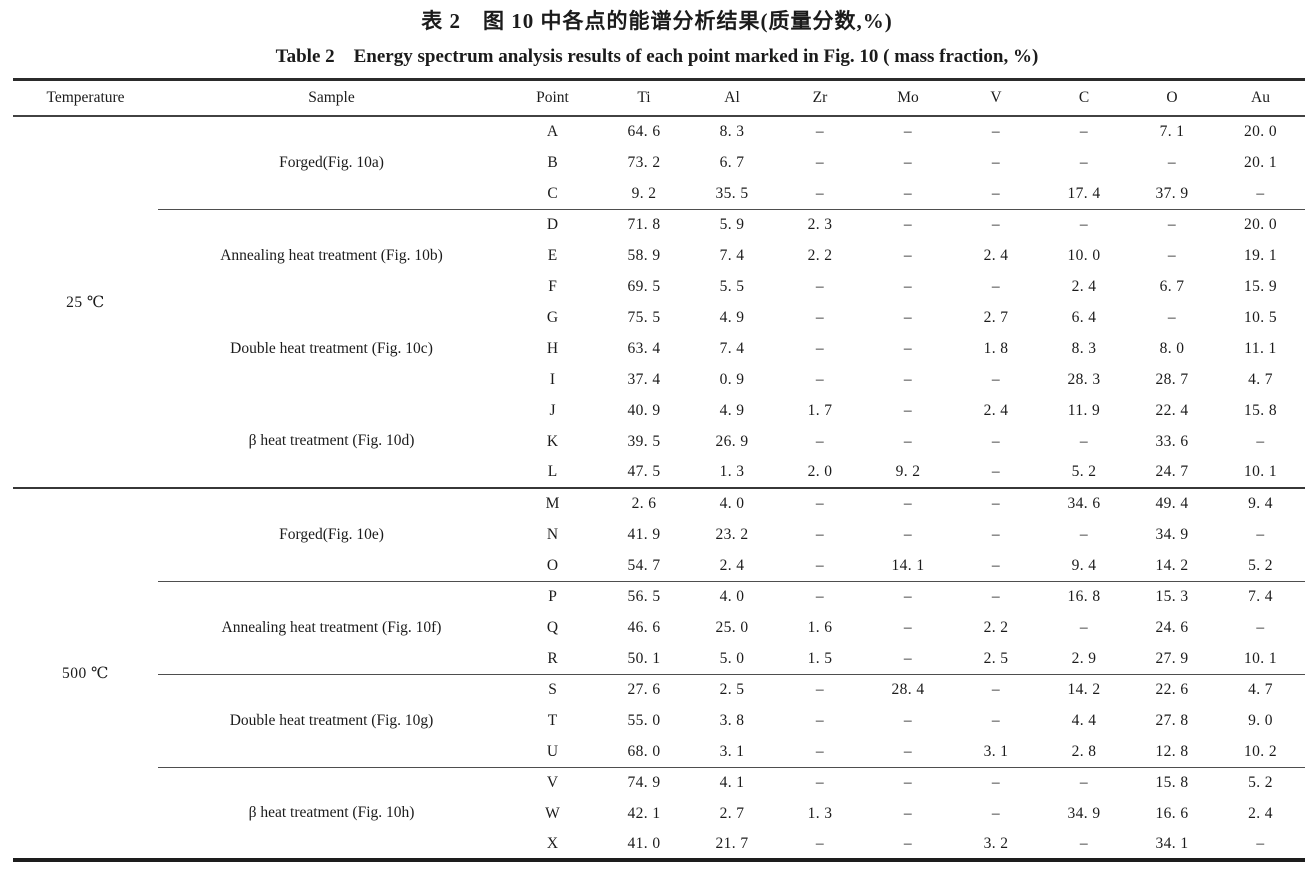  I want to click on value-cell: 37. 4, so click(644, 379).